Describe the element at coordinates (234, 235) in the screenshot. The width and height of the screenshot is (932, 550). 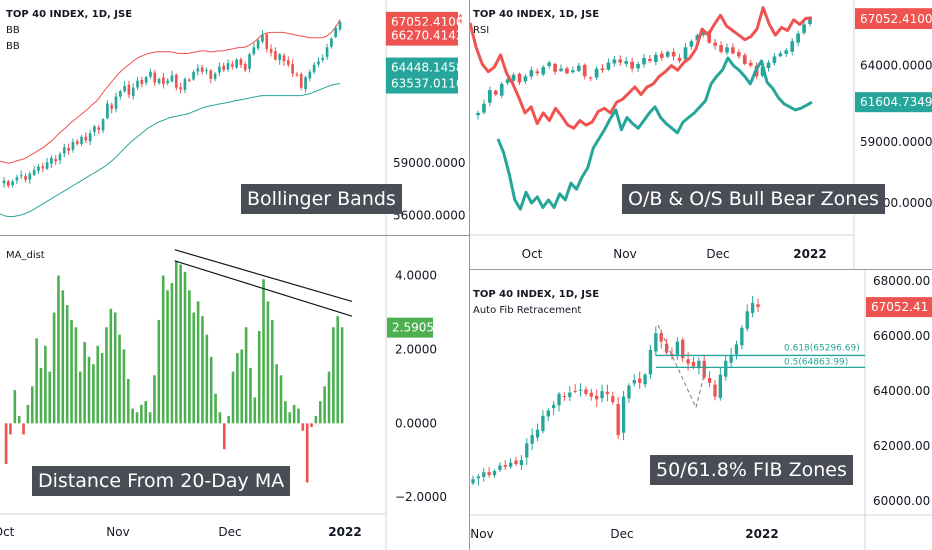
I see `pane-divider-horizontal-left` at that location.